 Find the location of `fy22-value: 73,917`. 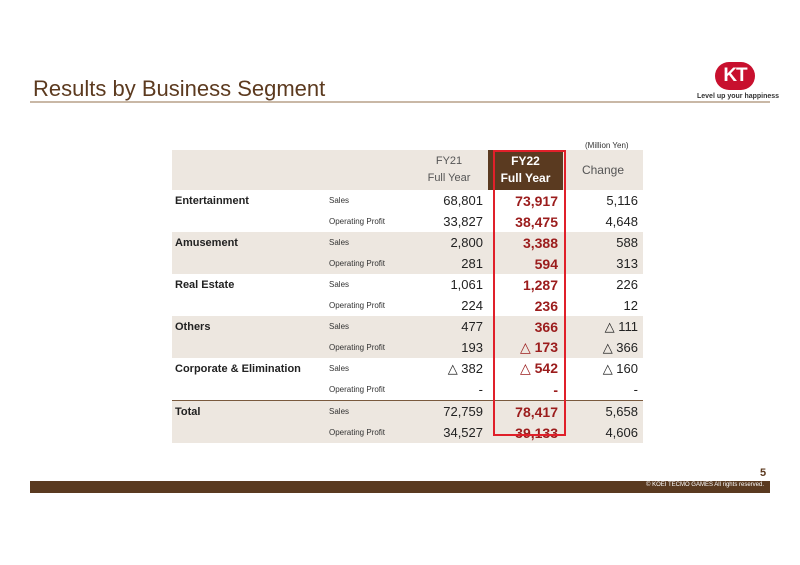

fy22-value: 73,917 is located at coordinates (536, 200).